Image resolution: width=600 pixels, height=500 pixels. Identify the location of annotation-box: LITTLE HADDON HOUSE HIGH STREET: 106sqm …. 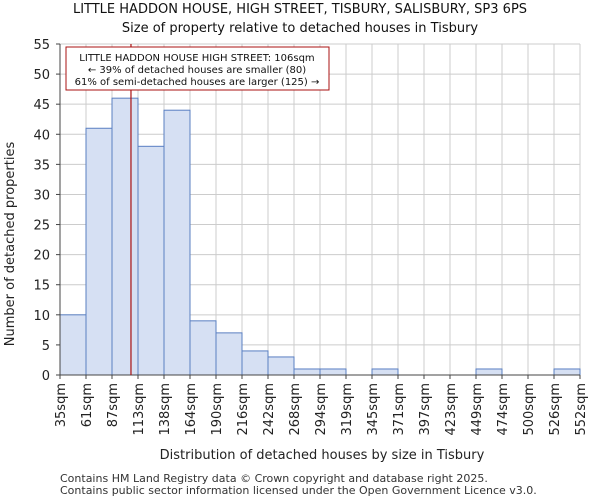
(197, 68).